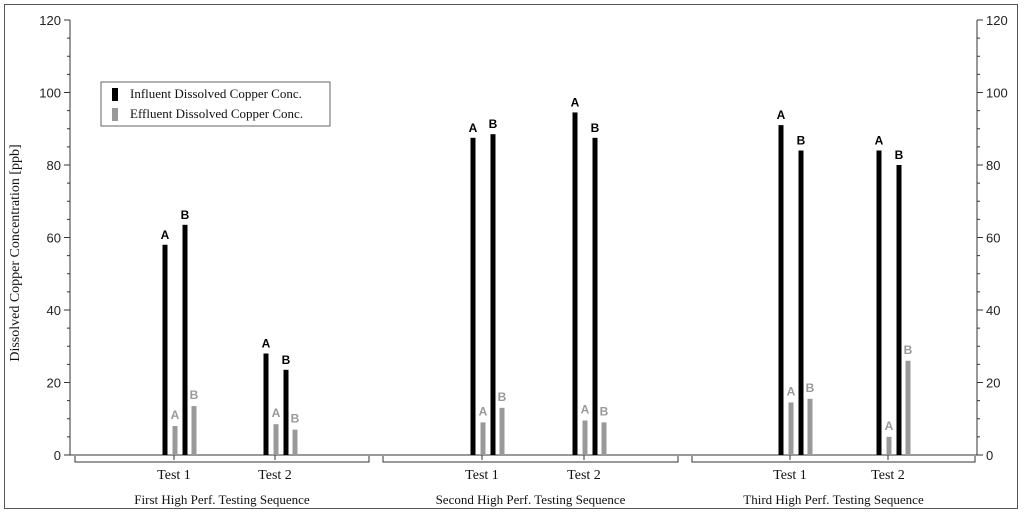 The height and width of the screenshot is (513, 1024). What do you see at coordinates (993, 383) in the screenshot?
I see `y-tick-label-right: 20` at bounding box center [993, 383].